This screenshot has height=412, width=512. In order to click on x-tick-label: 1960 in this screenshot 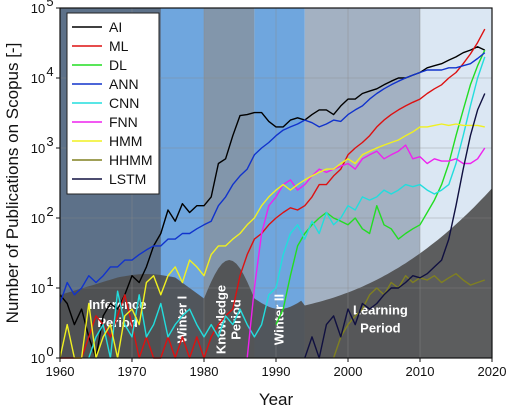, I will do `click(60, 371)`.